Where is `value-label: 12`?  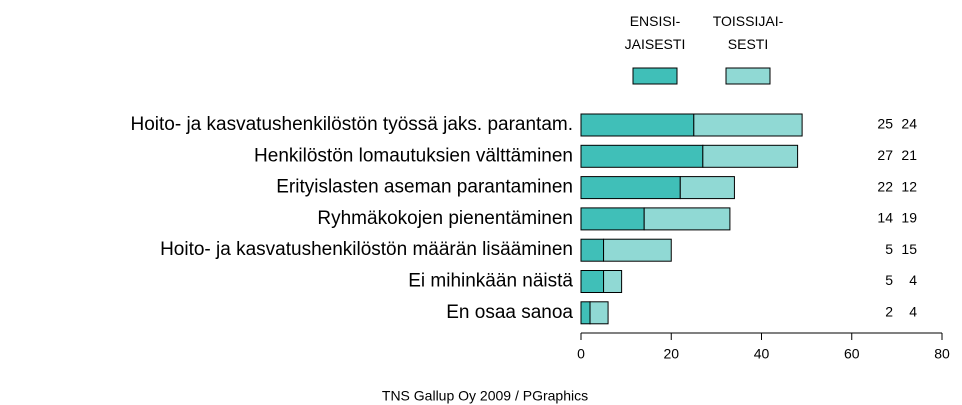 value-label: 12 is located at coordinates (909, 186).